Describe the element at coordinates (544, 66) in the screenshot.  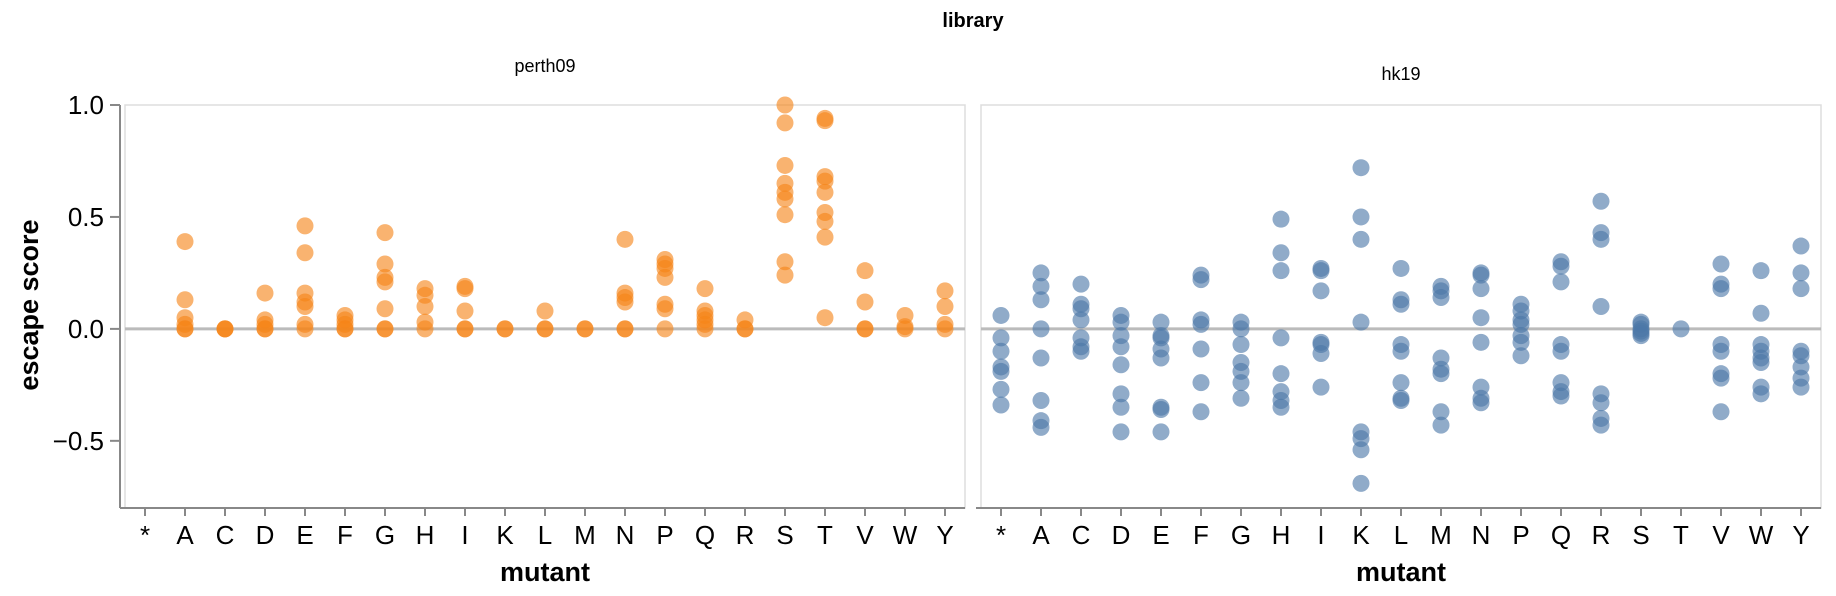
I see `panel-title: perth09` at that location.